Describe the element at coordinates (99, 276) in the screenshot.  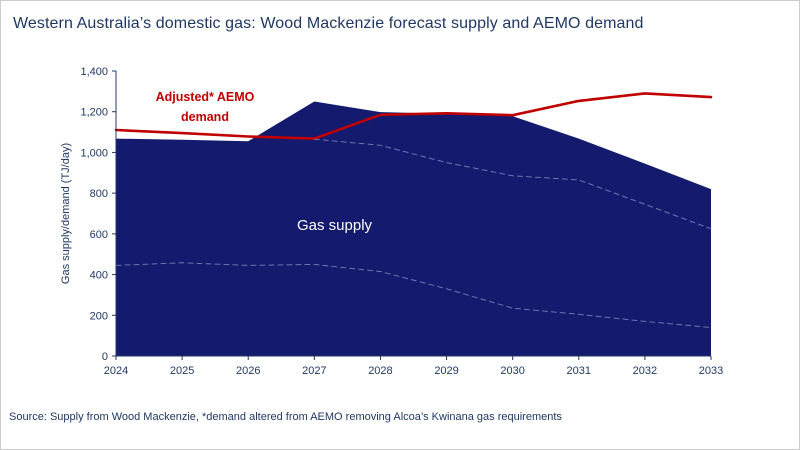
I see `y-tick-label: 400` at that location.